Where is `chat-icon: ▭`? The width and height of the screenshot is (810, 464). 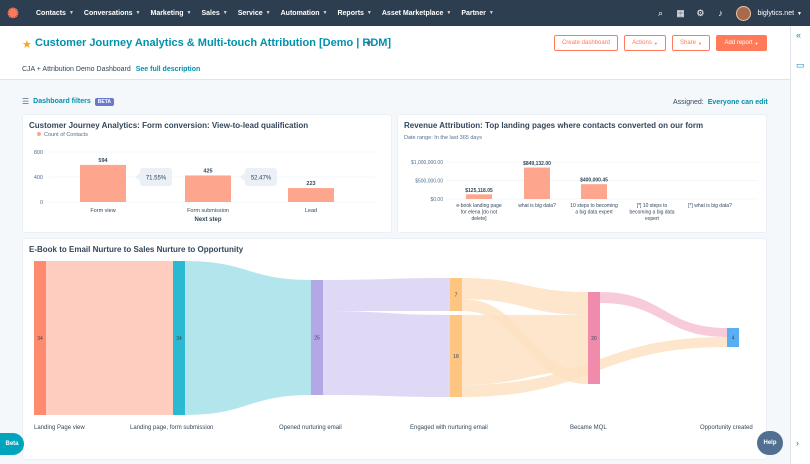
chat-icon: ▭ is located at coordinates (800, 65).